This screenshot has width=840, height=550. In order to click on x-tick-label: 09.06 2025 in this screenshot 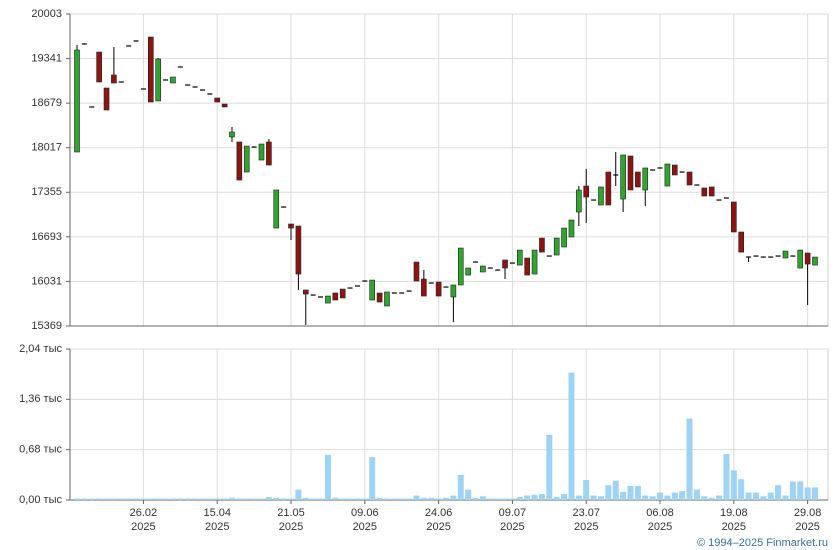, I will do `click(365, 520)`.